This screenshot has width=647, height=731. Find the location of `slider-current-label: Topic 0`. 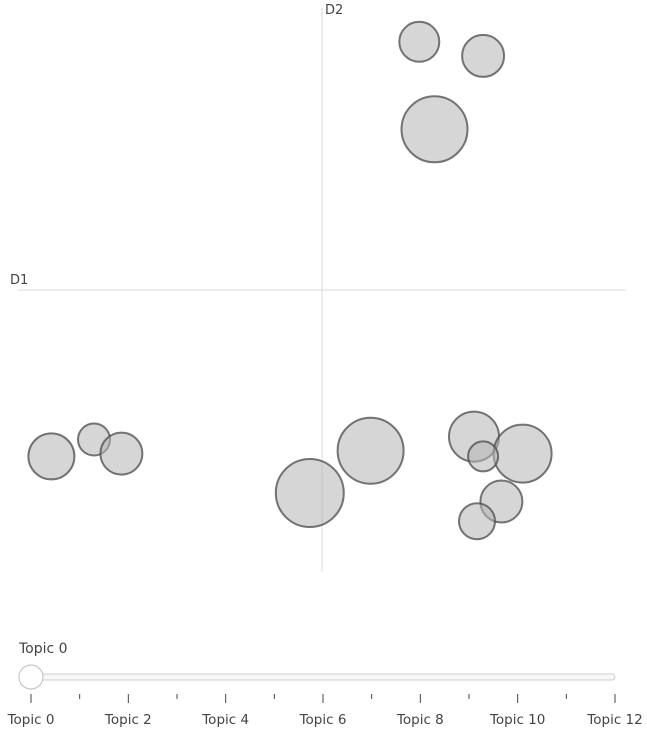

slider-current-label: Topic 0 is located at coordinates (43, 649).